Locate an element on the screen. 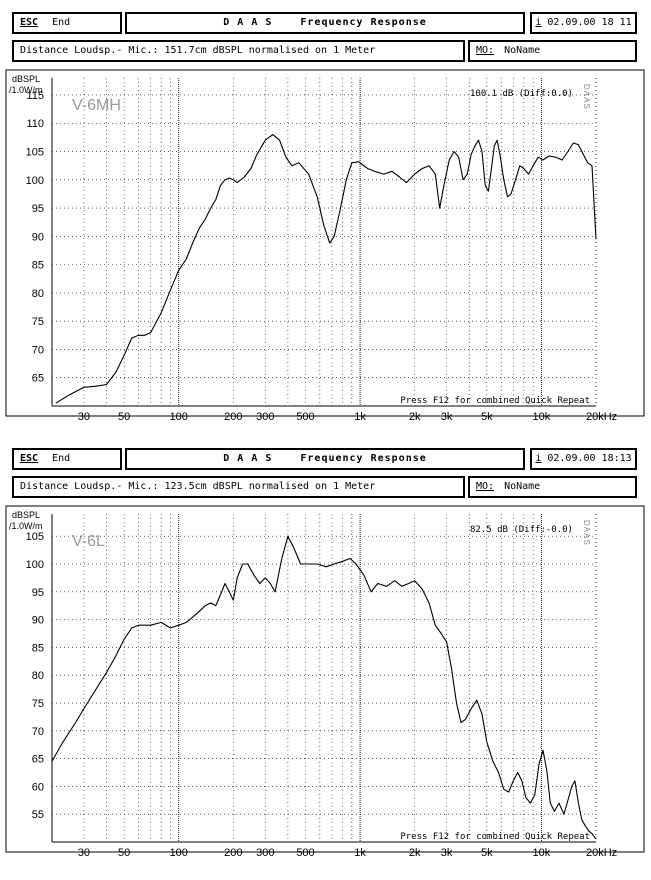  y-tick-label: 110 is located at coordinates (35, 124).